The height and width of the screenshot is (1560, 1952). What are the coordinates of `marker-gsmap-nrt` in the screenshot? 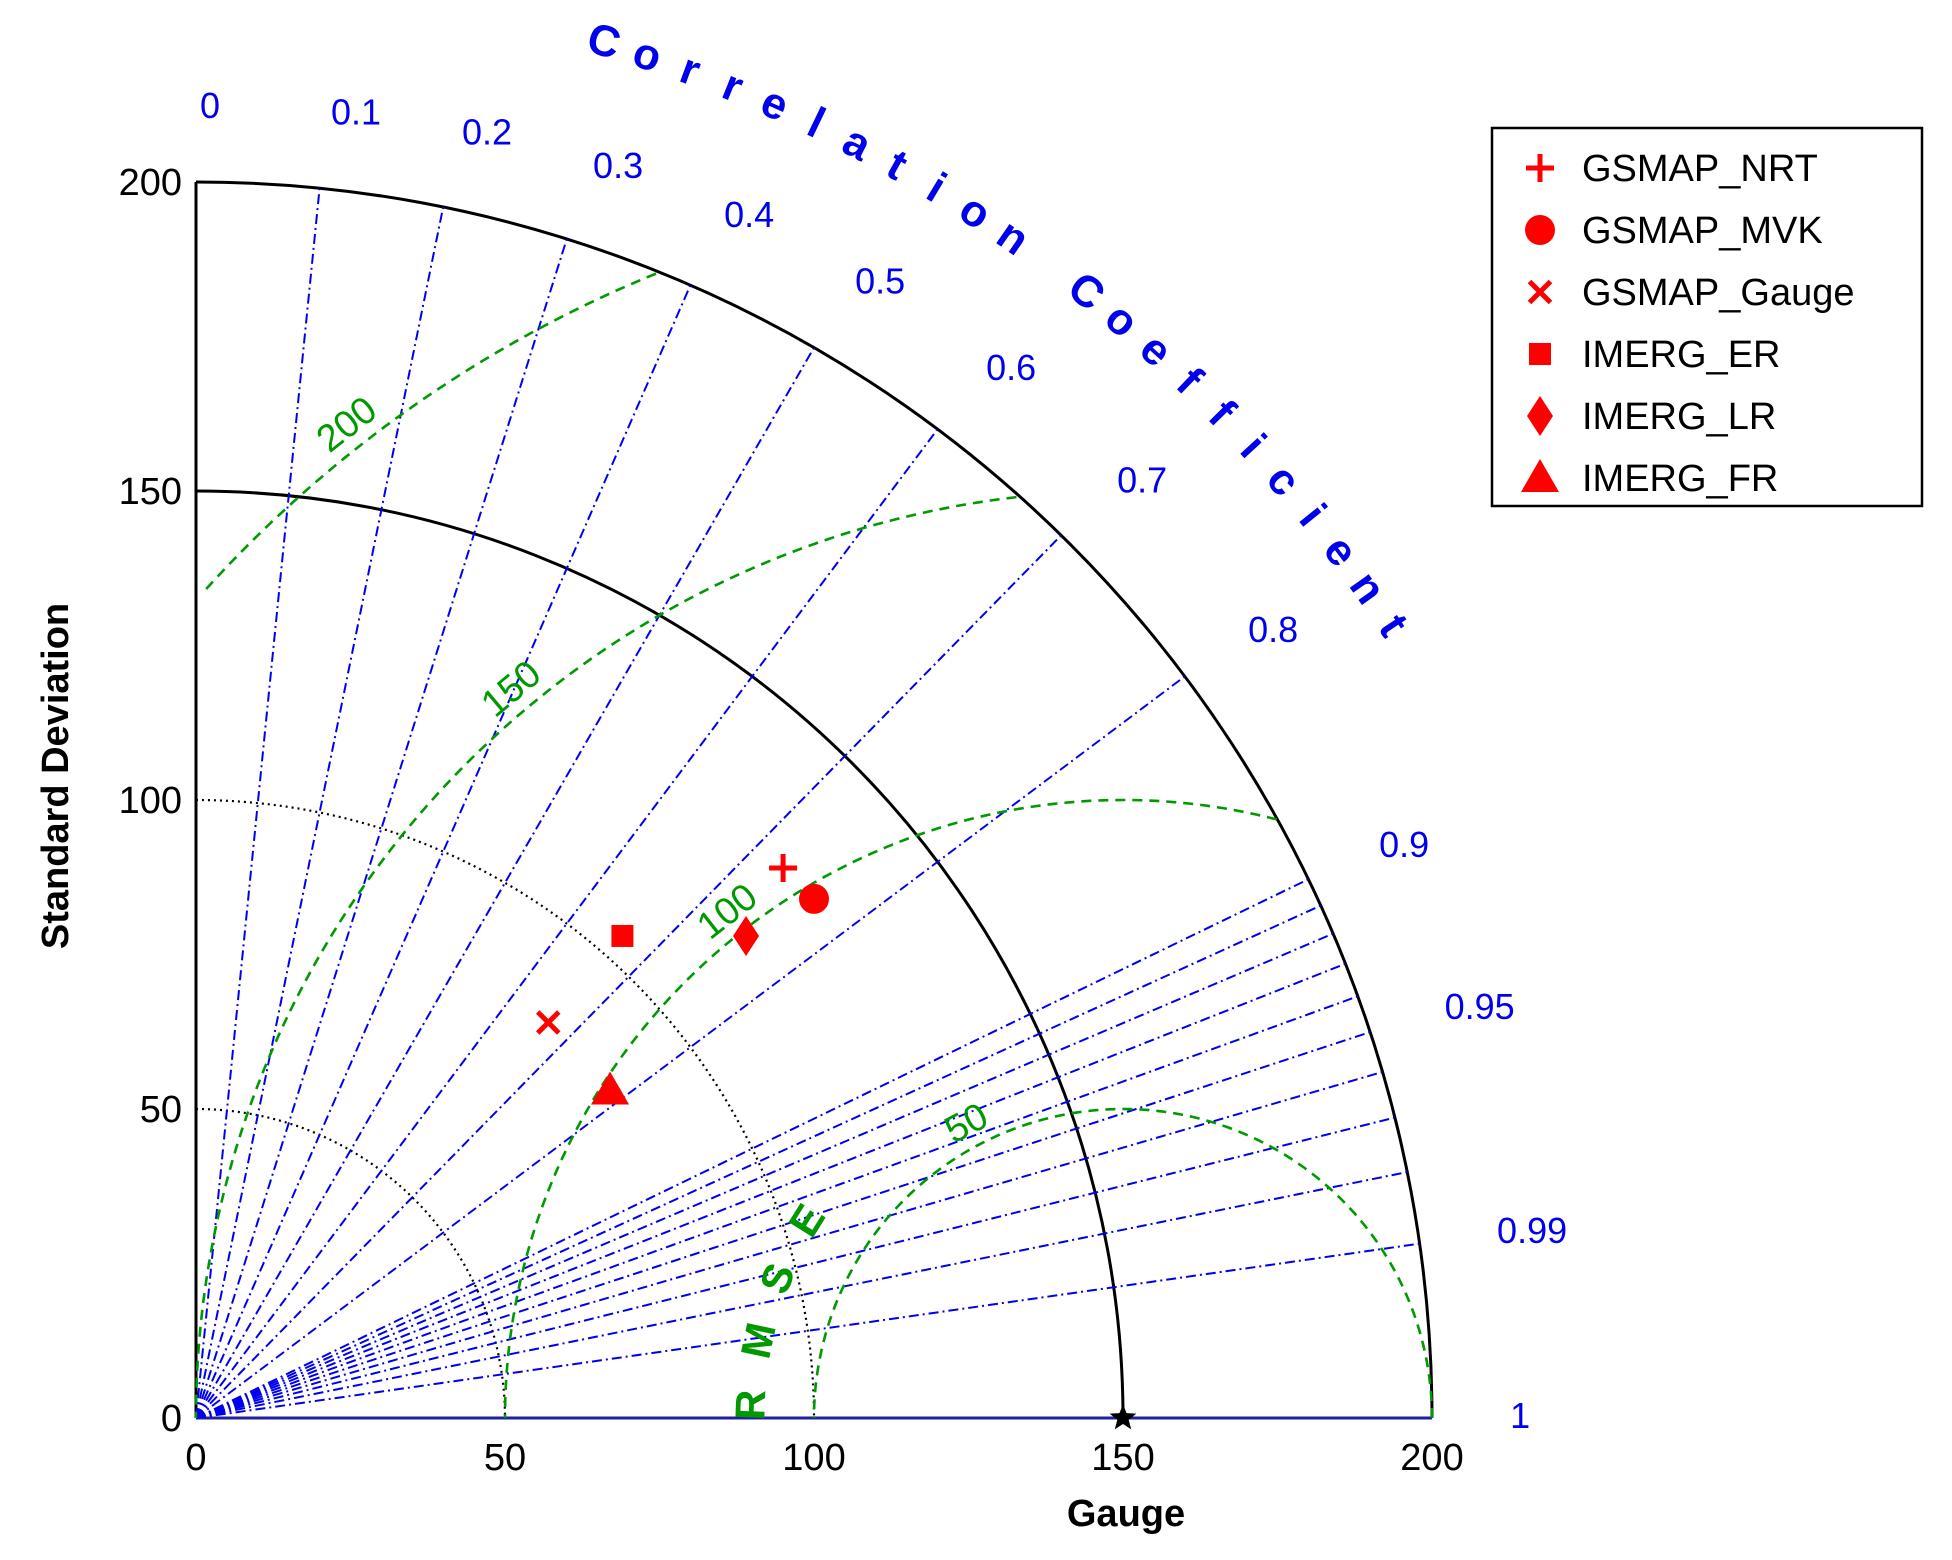 It's located at (783, 867).